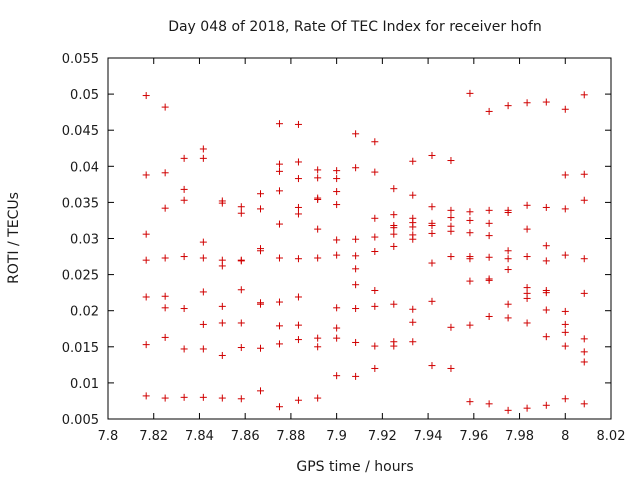 Image resolution: width=640 pixels, height=480 pixels. I want to click on y-tick-label: 0.045, so click(80, 131).